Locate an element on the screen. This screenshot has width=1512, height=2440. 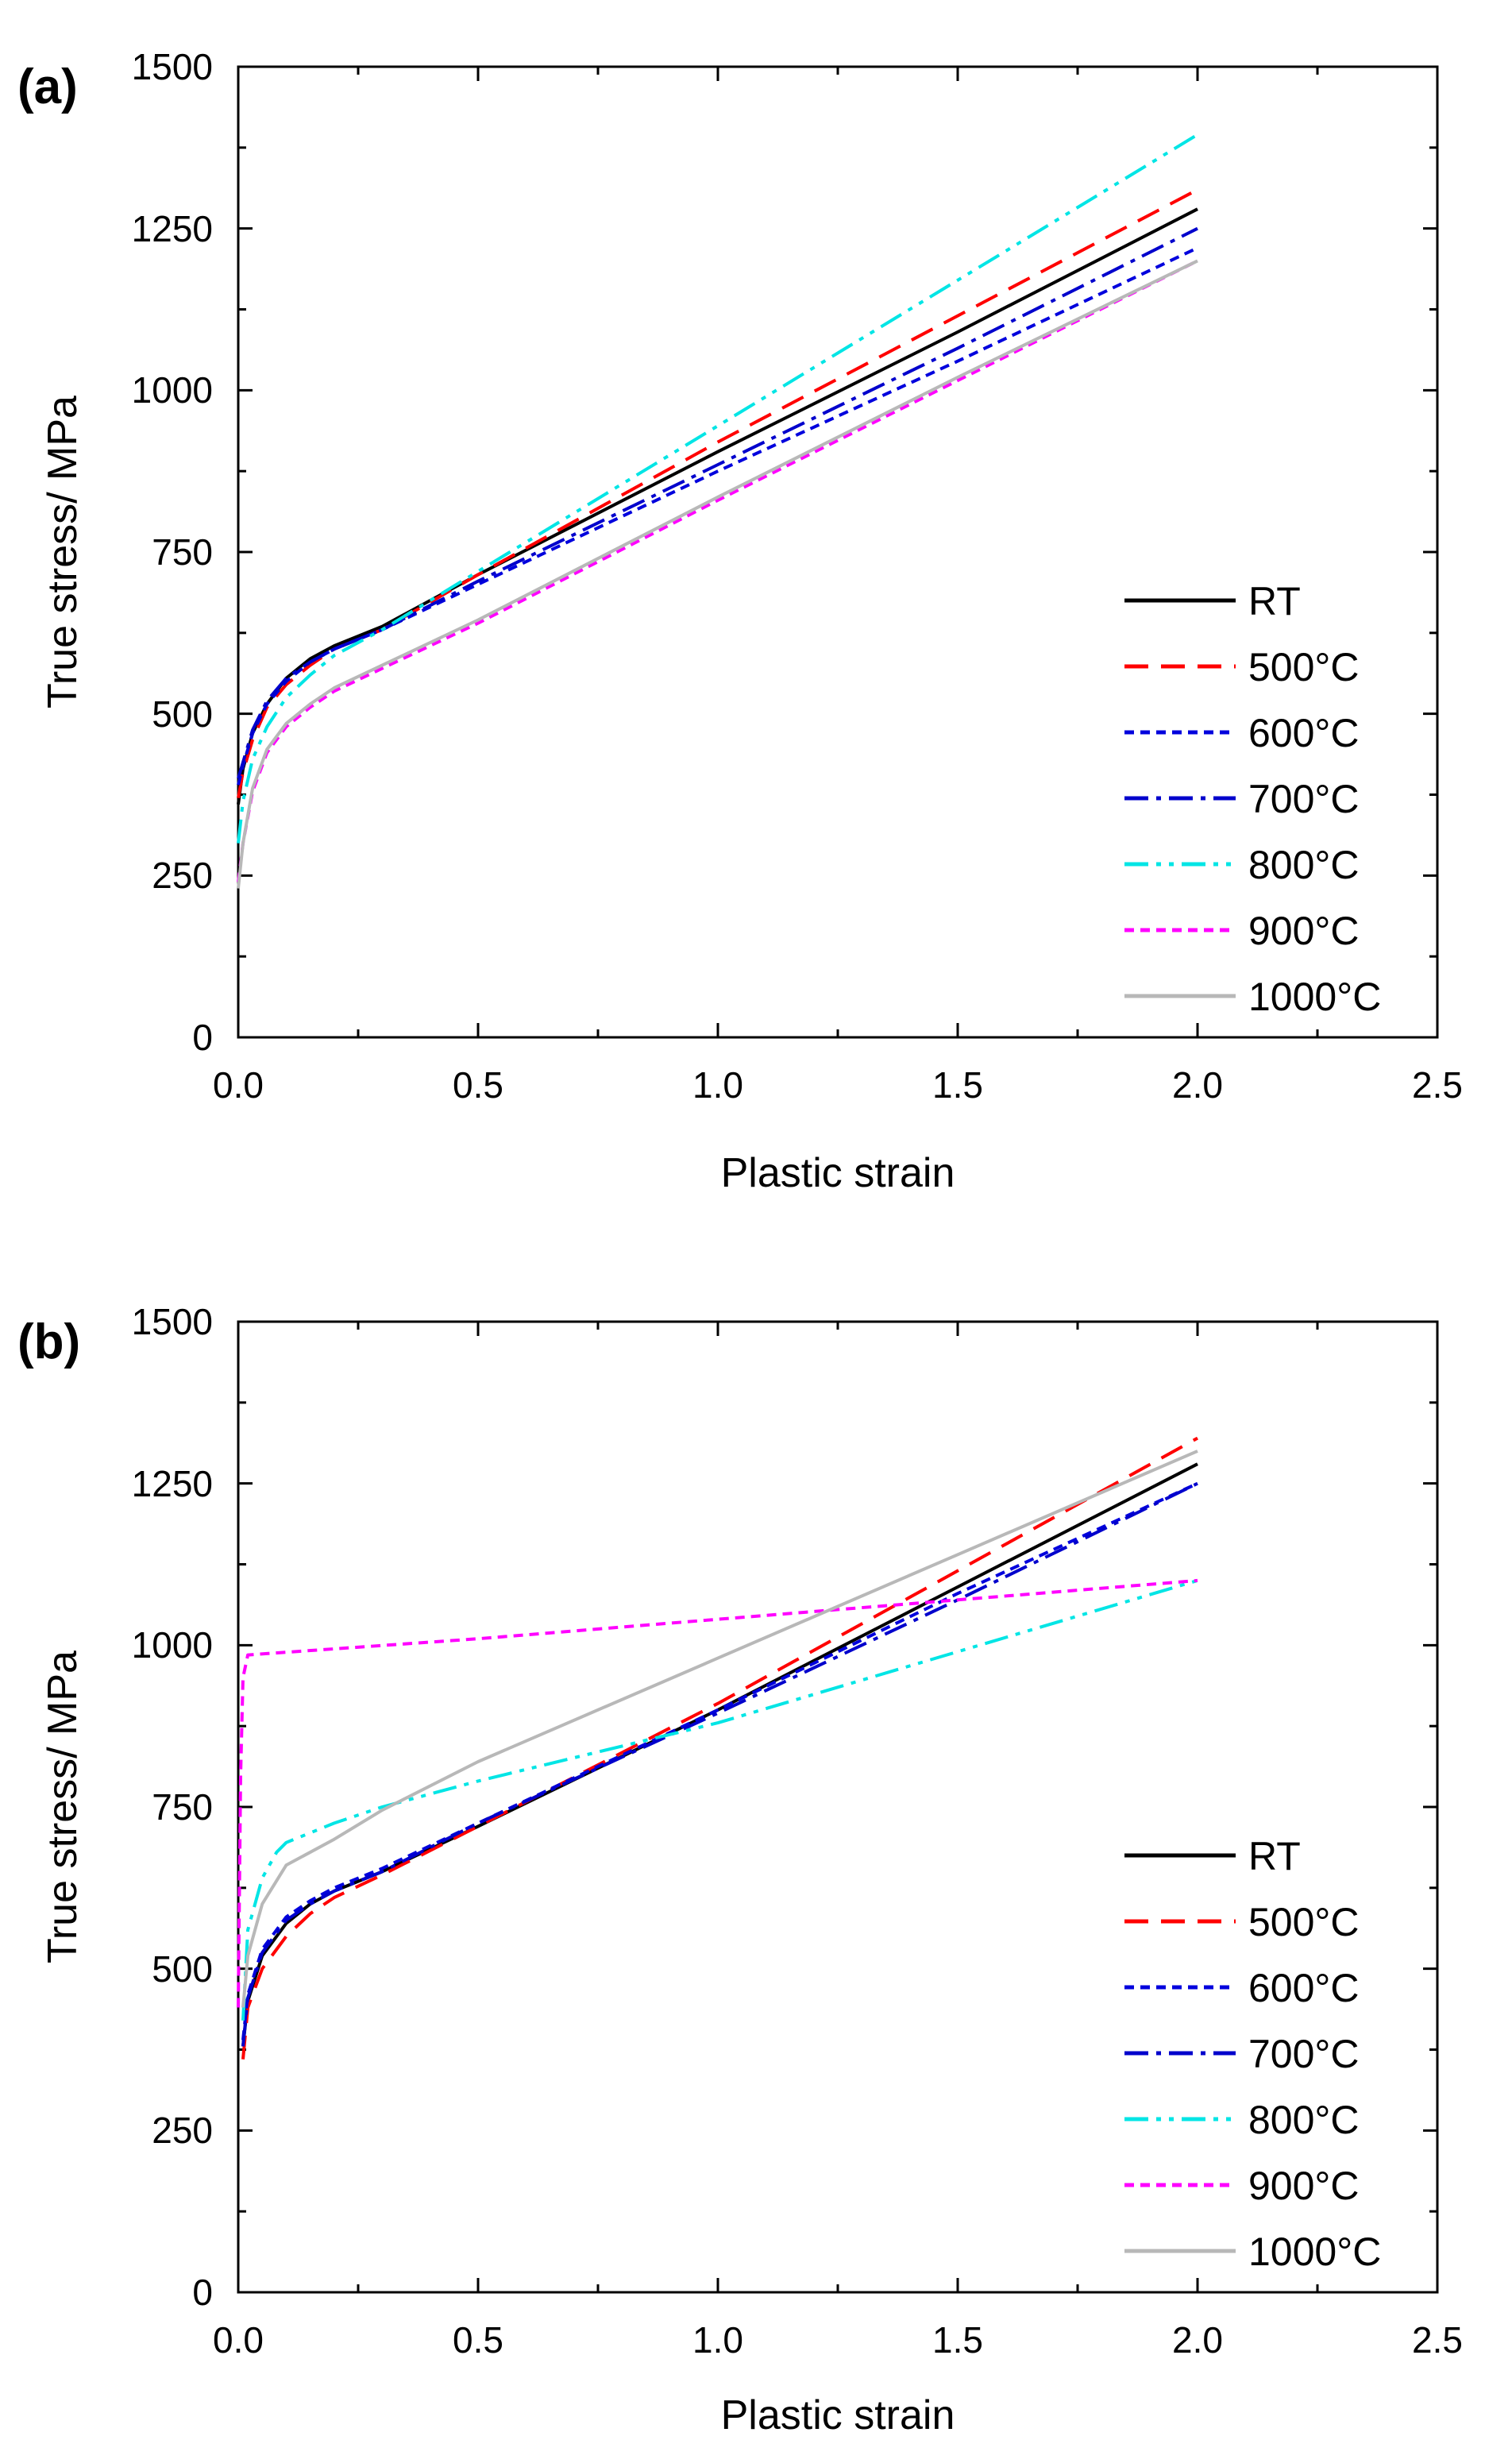
panel-a-x-axis-title: Plastic strain is located at coordinates (838, 1173).